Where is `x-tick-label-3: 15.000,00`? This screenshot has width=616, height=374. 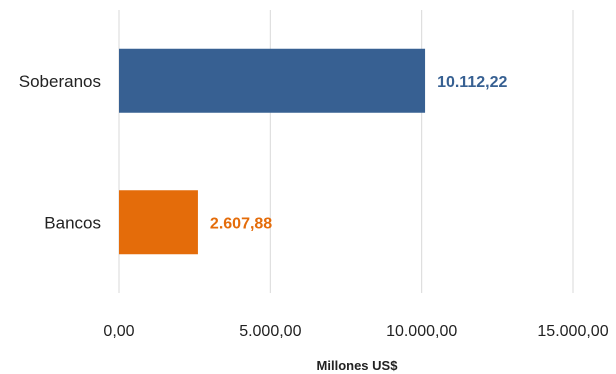
x-tick-label-3: 15.000,00 is located at coordinates (572, 331).